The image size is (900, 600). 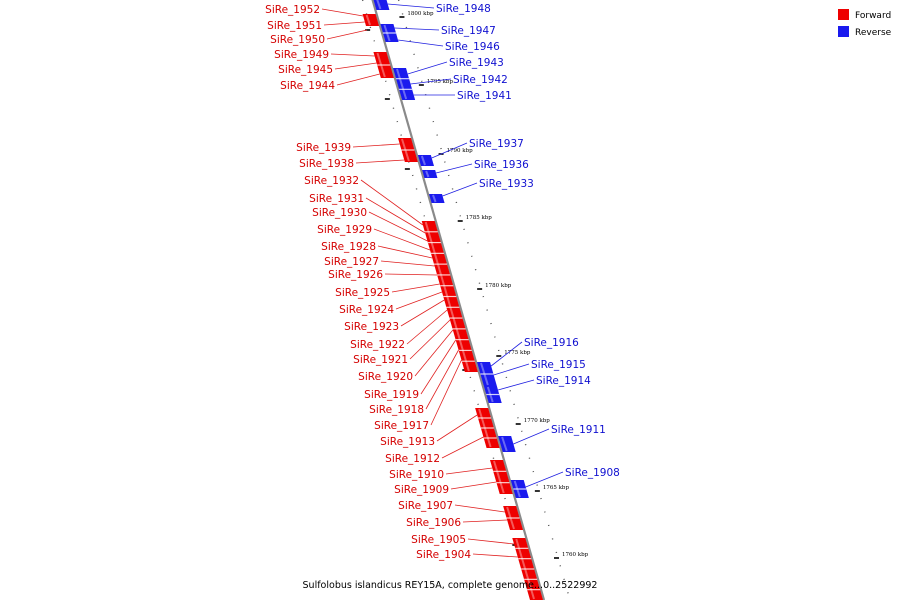 What do you see at coordinates (355, 275) in the screenshot?
I see `forward-gene-label: SiRe_1926` at bounding box center [355, 275].